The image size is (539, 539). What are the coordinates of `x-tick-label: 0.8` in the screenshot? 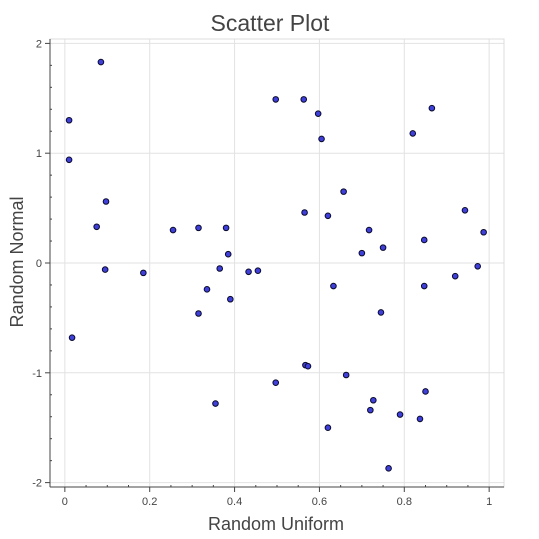 It's located at (404, 502).